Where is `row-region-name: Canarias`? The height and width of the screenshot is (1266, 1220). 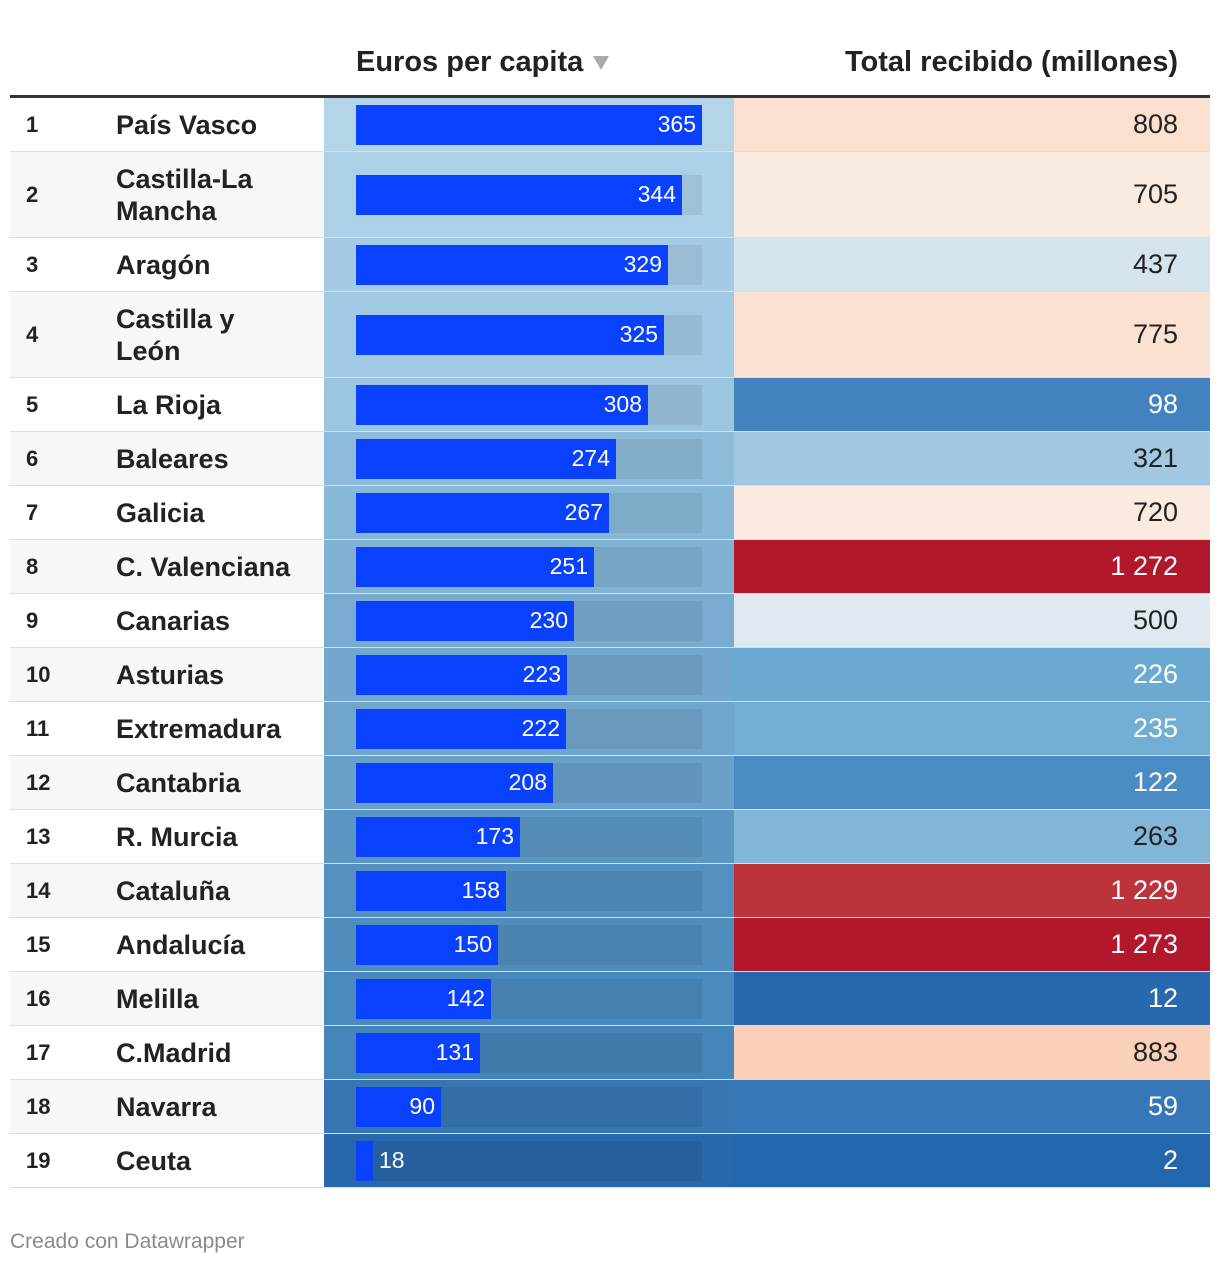 row-region-name: Canarias is located at coordinates (216, 620).